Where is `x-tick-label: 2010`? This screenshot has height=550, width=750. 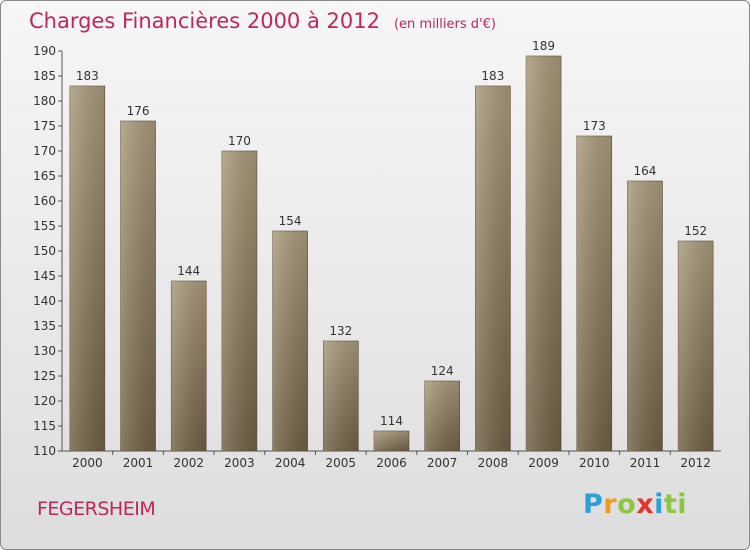
x-tick-label: 2010 is located at coordinates (594, 463).